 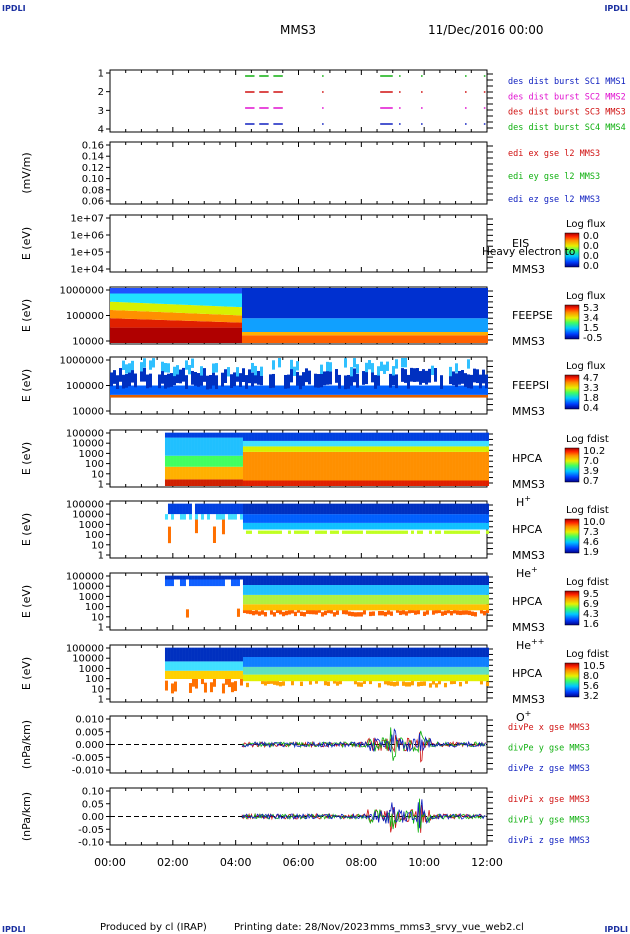 I want to click on colorbar-tick-label: 1.8, so click(x=591, y=398).